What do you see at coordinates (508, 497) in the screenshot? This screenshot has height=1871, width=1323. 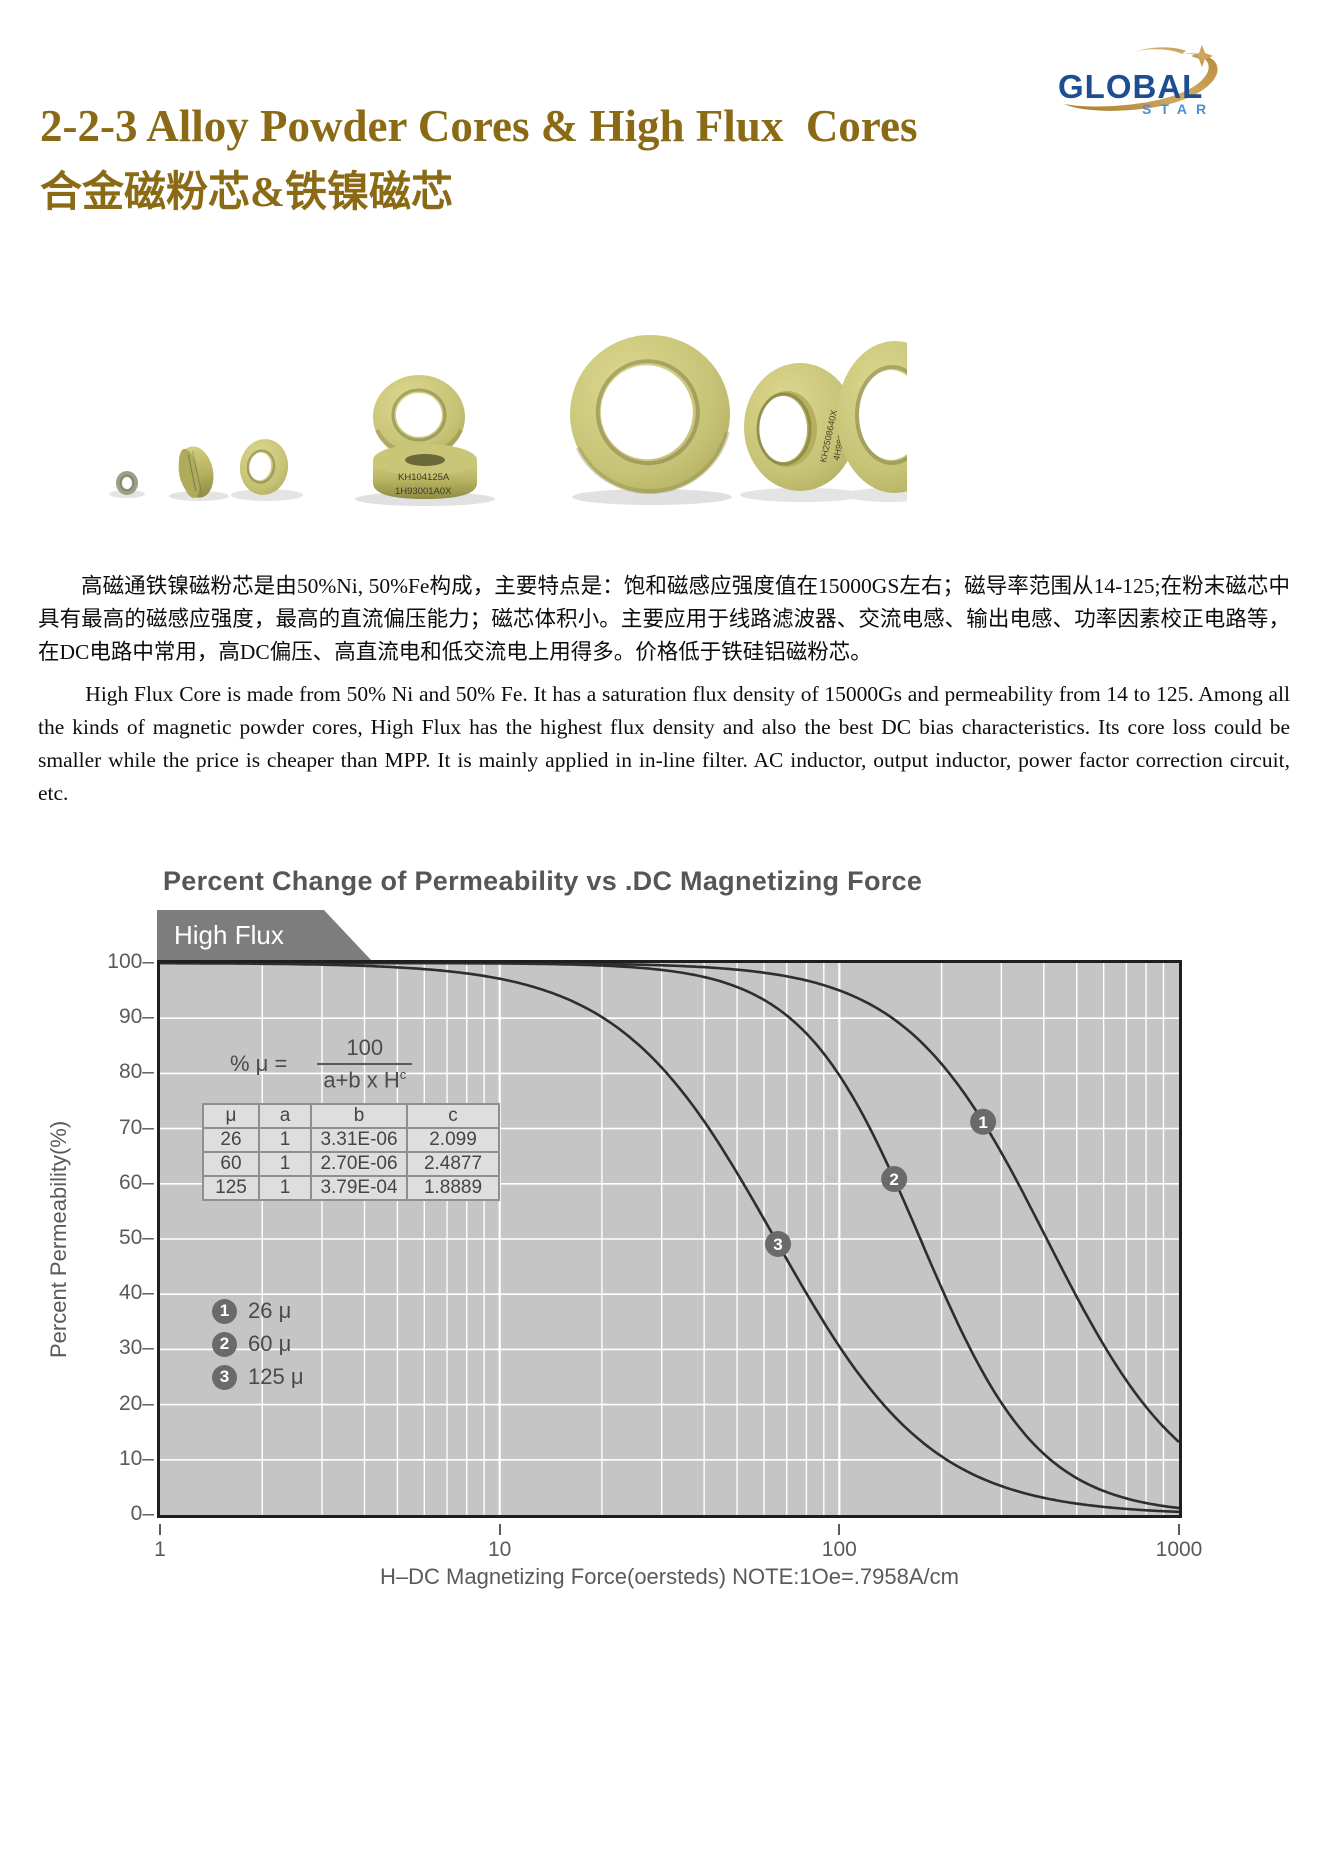 I see `core-shadows` at bounding box center [508, 497].